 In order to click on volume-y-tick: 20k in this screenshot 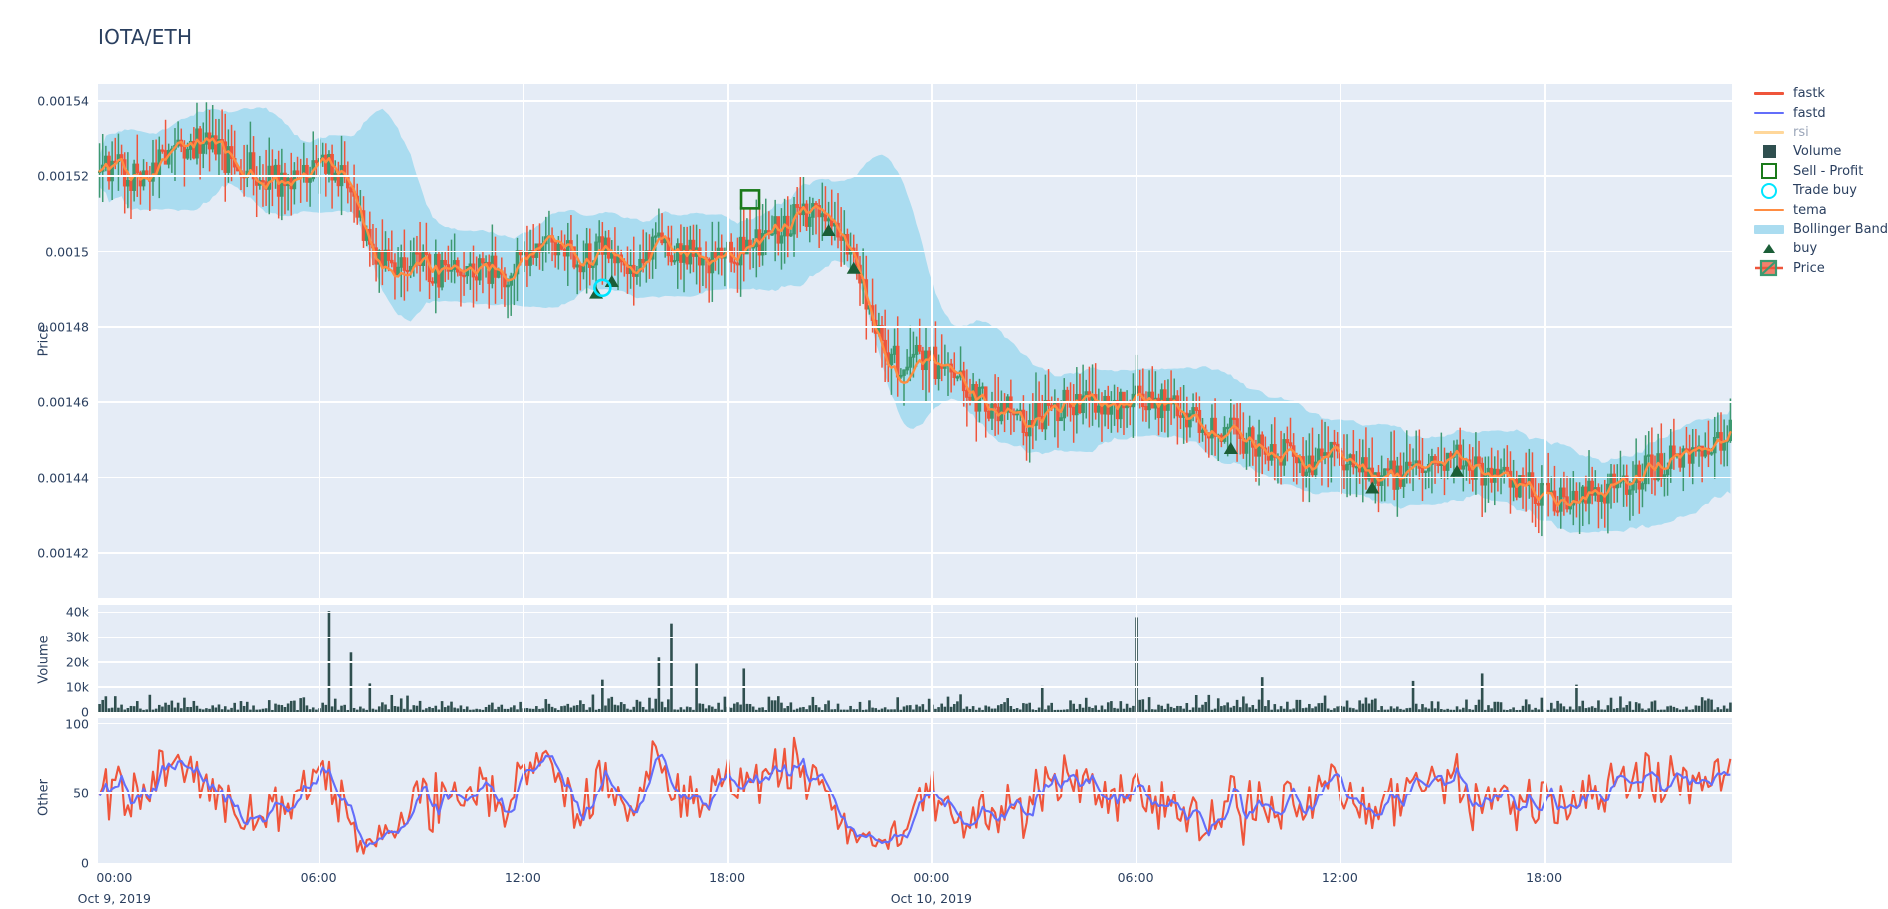, I will do `click(77, 662)`.